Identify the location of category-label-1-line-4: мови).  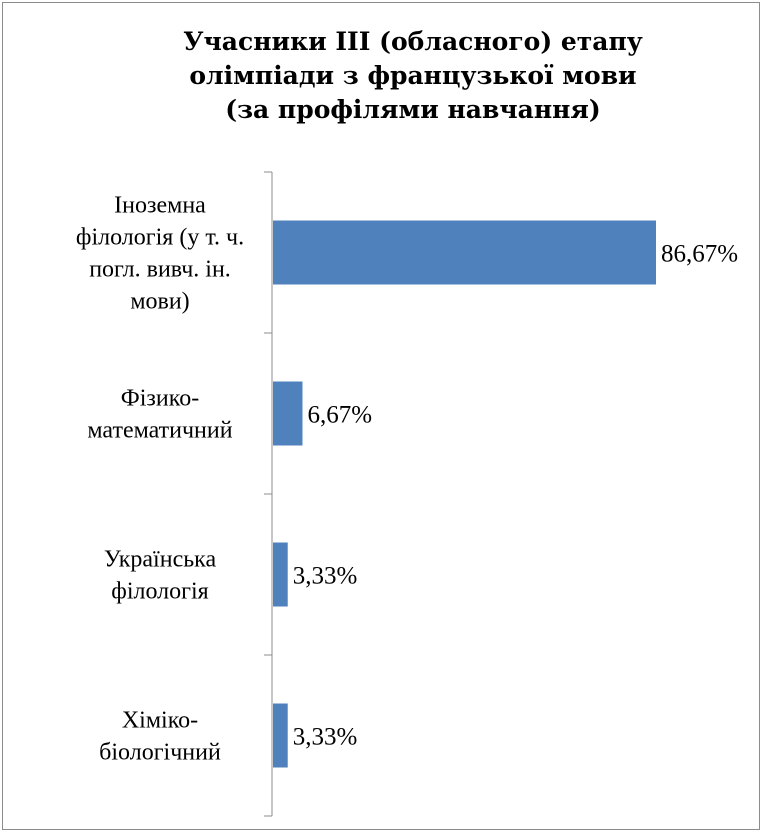
(159, 302).